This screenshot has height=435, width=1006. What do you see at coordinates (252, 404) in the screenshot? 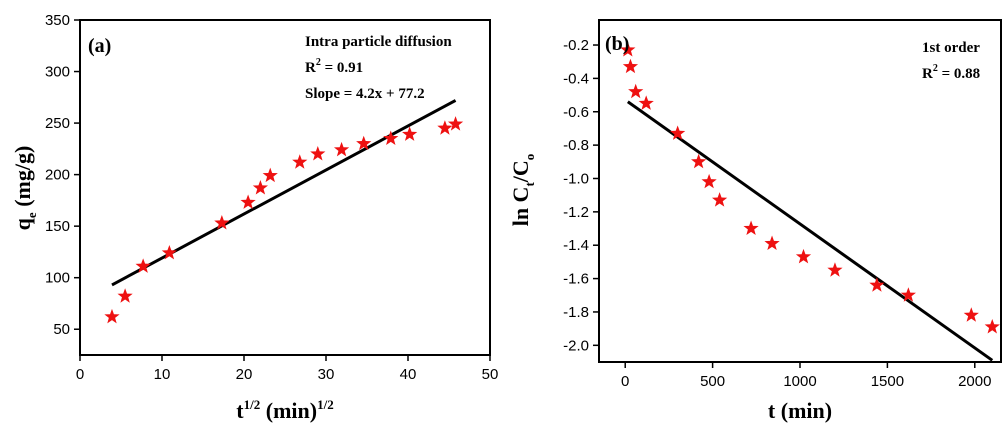
I see `panel-a-xlabel-sup: 1/2` at bounding box center [252, 404].